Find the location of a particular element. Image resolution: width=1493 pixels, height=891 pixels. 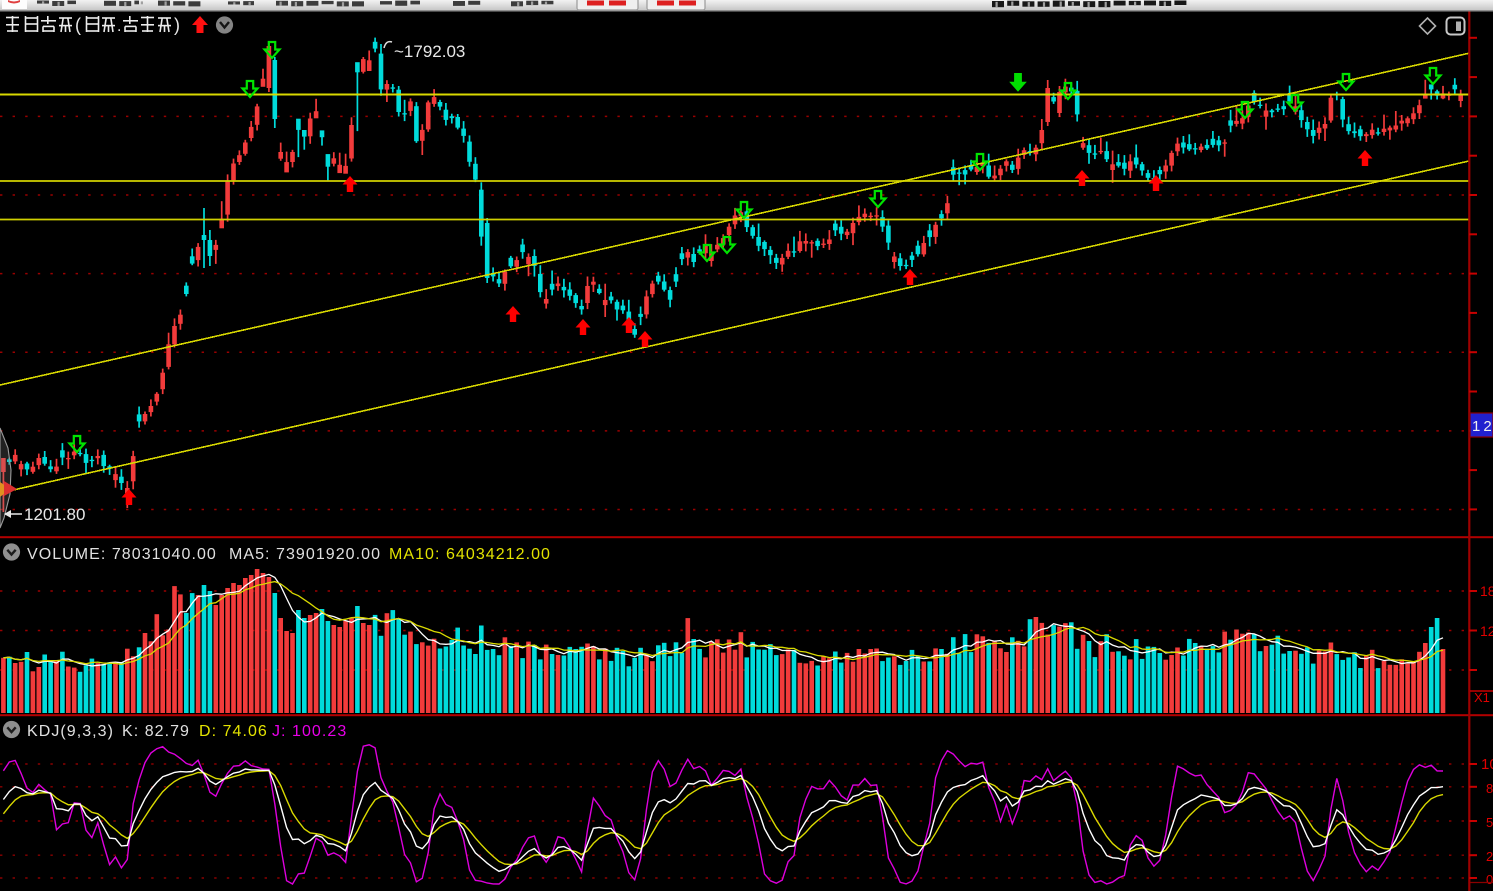

svg-text: 2 is located at coordinates (1489, 856).